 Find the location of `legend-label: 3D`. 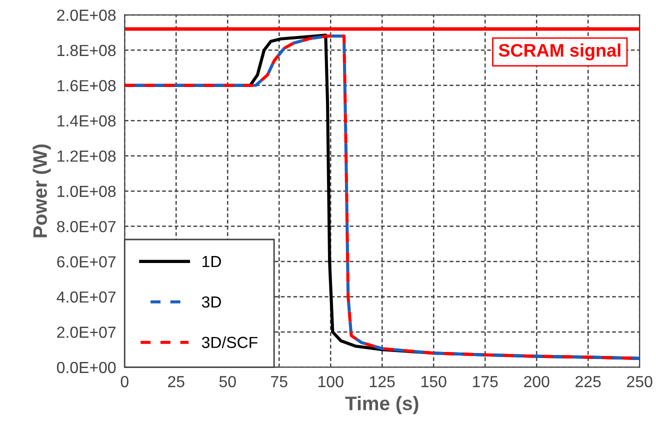

legend-label: 3D is located at coordinates (211, 302).